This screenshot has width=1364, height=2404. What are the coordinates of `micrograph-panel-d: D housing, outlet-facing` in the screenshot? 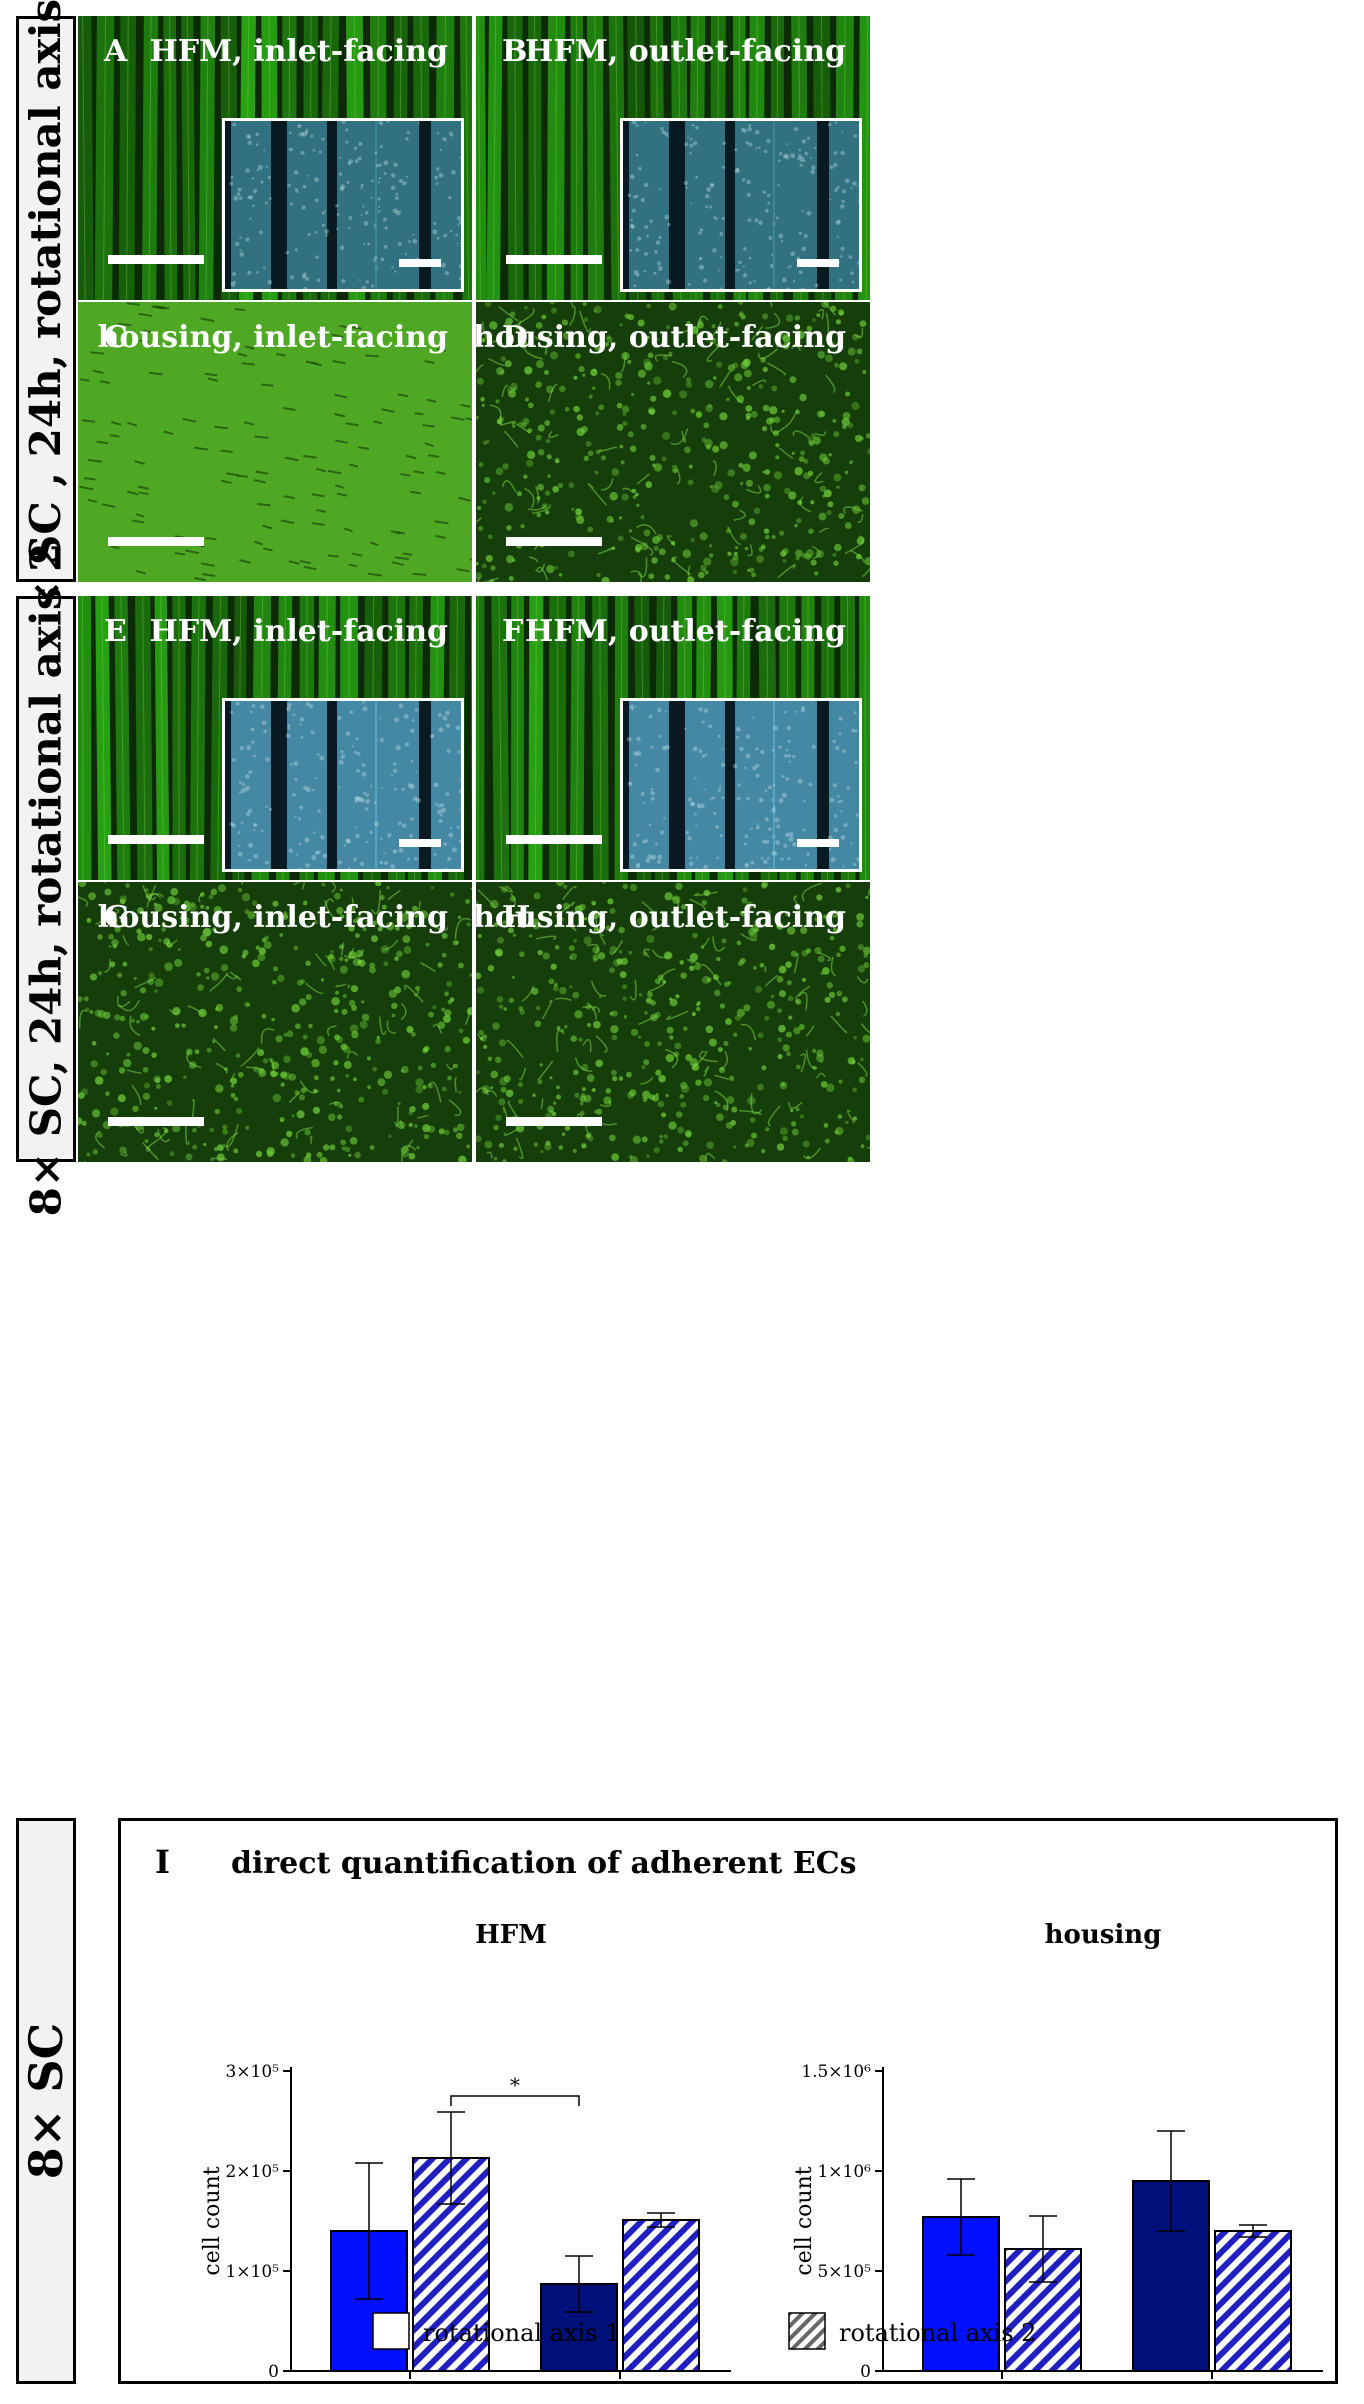 It's located at (673, 442).